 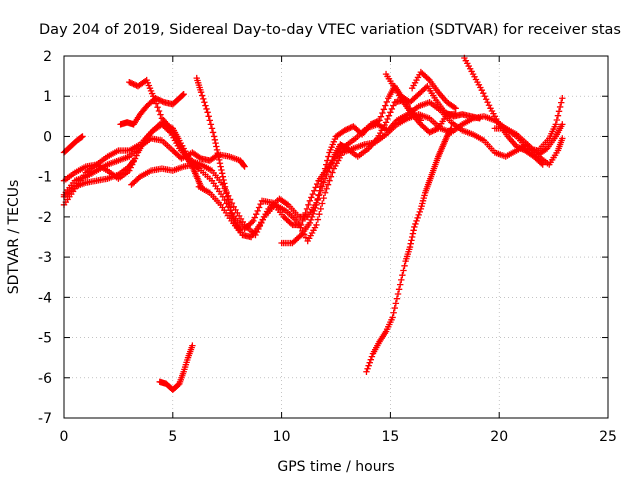 What do you see at coordinates (14, 237) in the screenshot?
I see `y-axis-label: SDTVAR / TECUs` at bounding box center [14, 237].